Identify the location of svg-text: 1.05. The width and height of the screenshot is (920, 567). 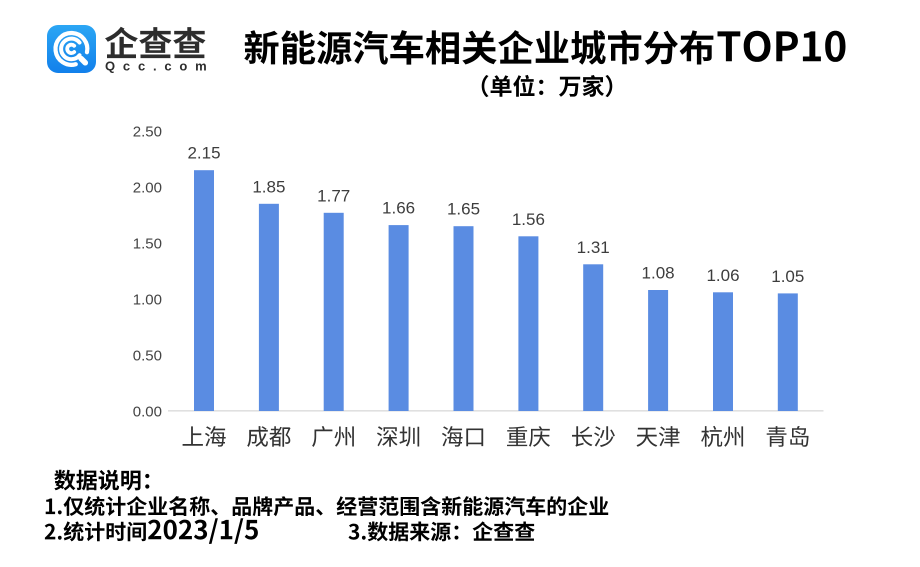
(787, 276).